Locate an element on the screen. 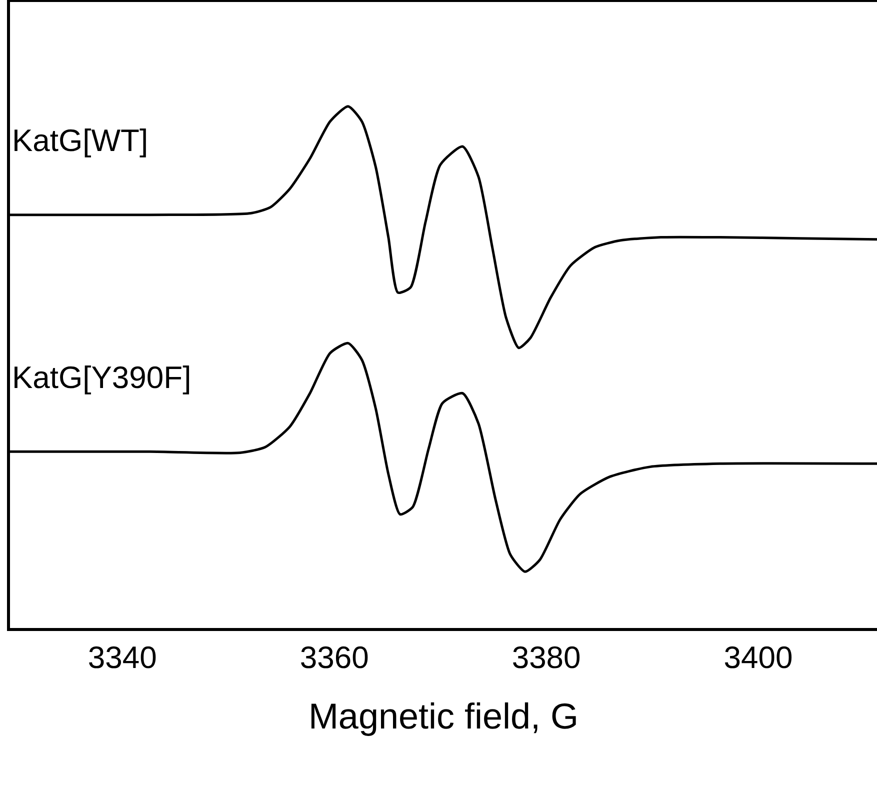 This screenshot has height=788, width=877. x-tick-label: 3380 is located at coordinates (546, 657).